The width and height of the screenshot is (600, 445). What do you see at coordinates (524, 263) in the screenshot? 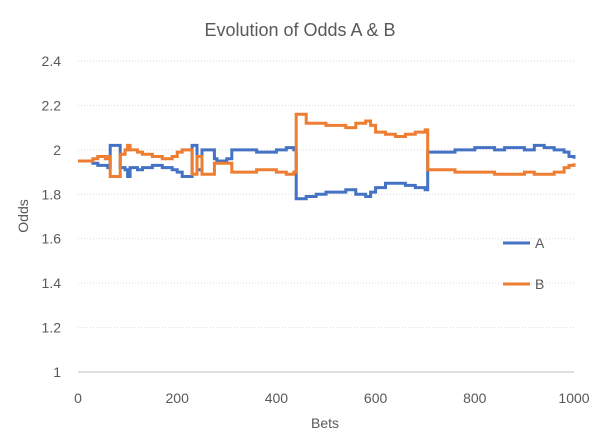
I see `legend: AB` at bounding box center [524, 263].